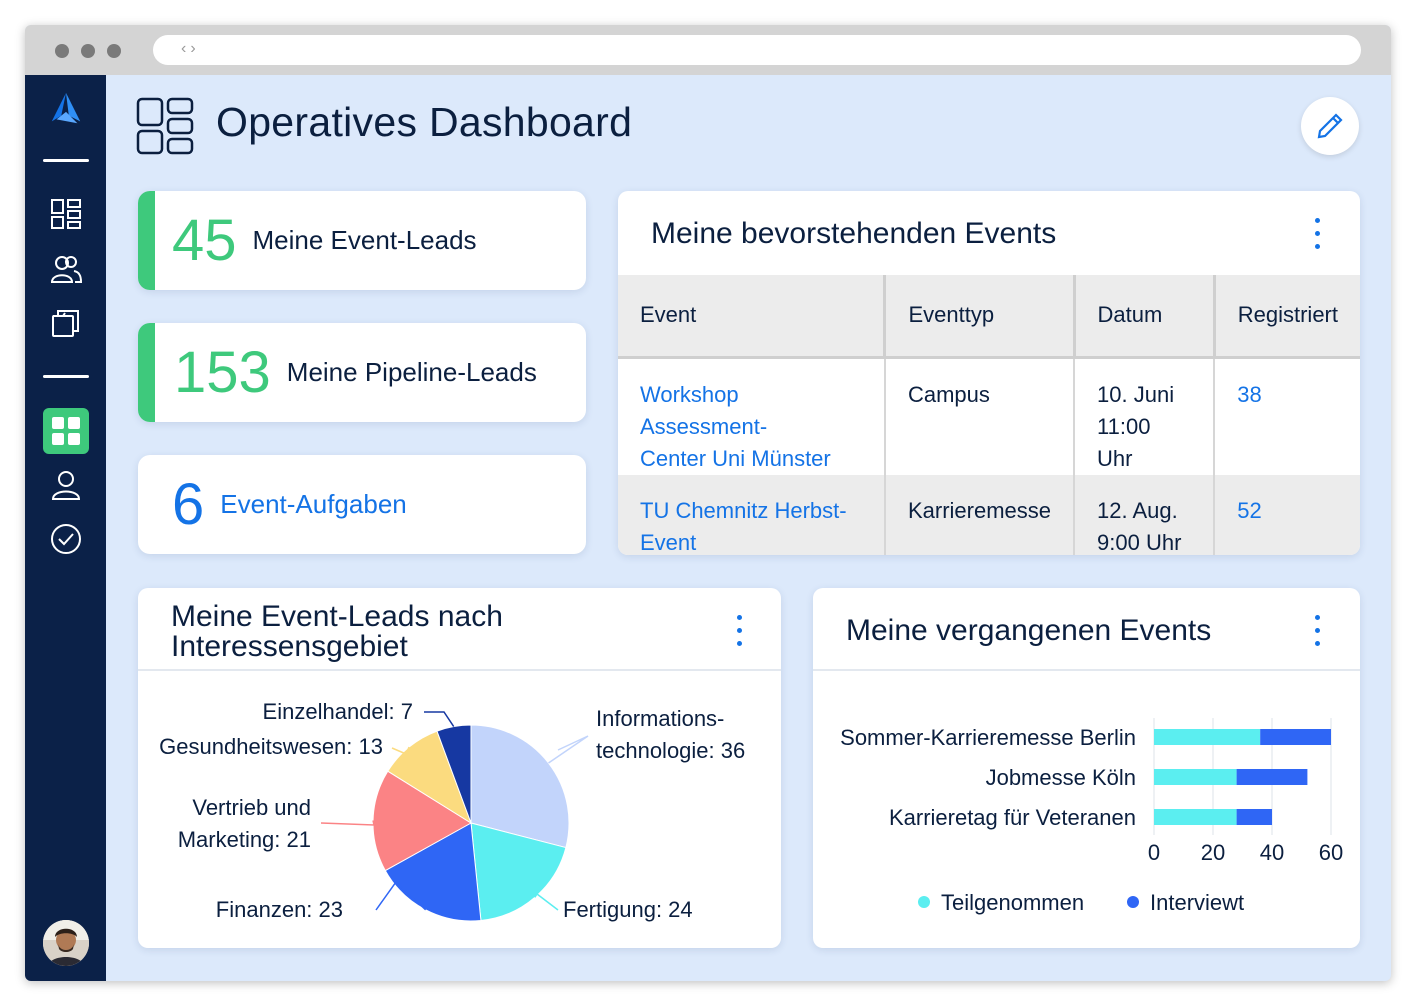 The height and width of the screenshot is (1006, 1416). What do you see at coordinates (279, 909) in the screenshot?
I see `pie-label: Finanzen: 23` at bounding box center [279, 909].